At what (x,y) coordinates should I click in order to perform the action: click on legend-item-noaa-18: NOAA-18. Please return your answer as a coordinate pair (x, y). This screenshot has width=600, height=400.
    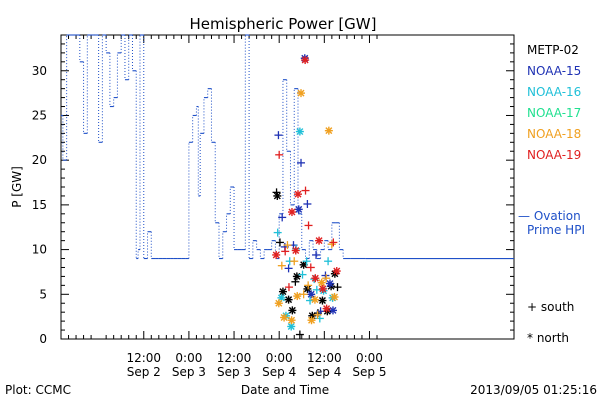
    Looking at the image, I should click on (554, 134).